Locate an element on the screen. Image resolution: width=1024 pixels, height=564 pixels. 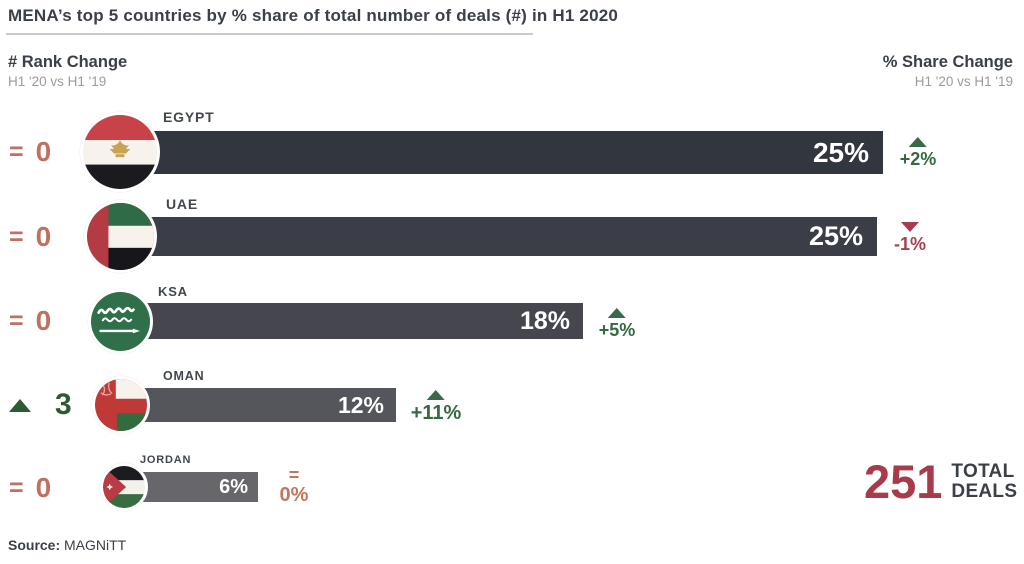
source-value: MAGNiTT is located at coordinates (95, 545).